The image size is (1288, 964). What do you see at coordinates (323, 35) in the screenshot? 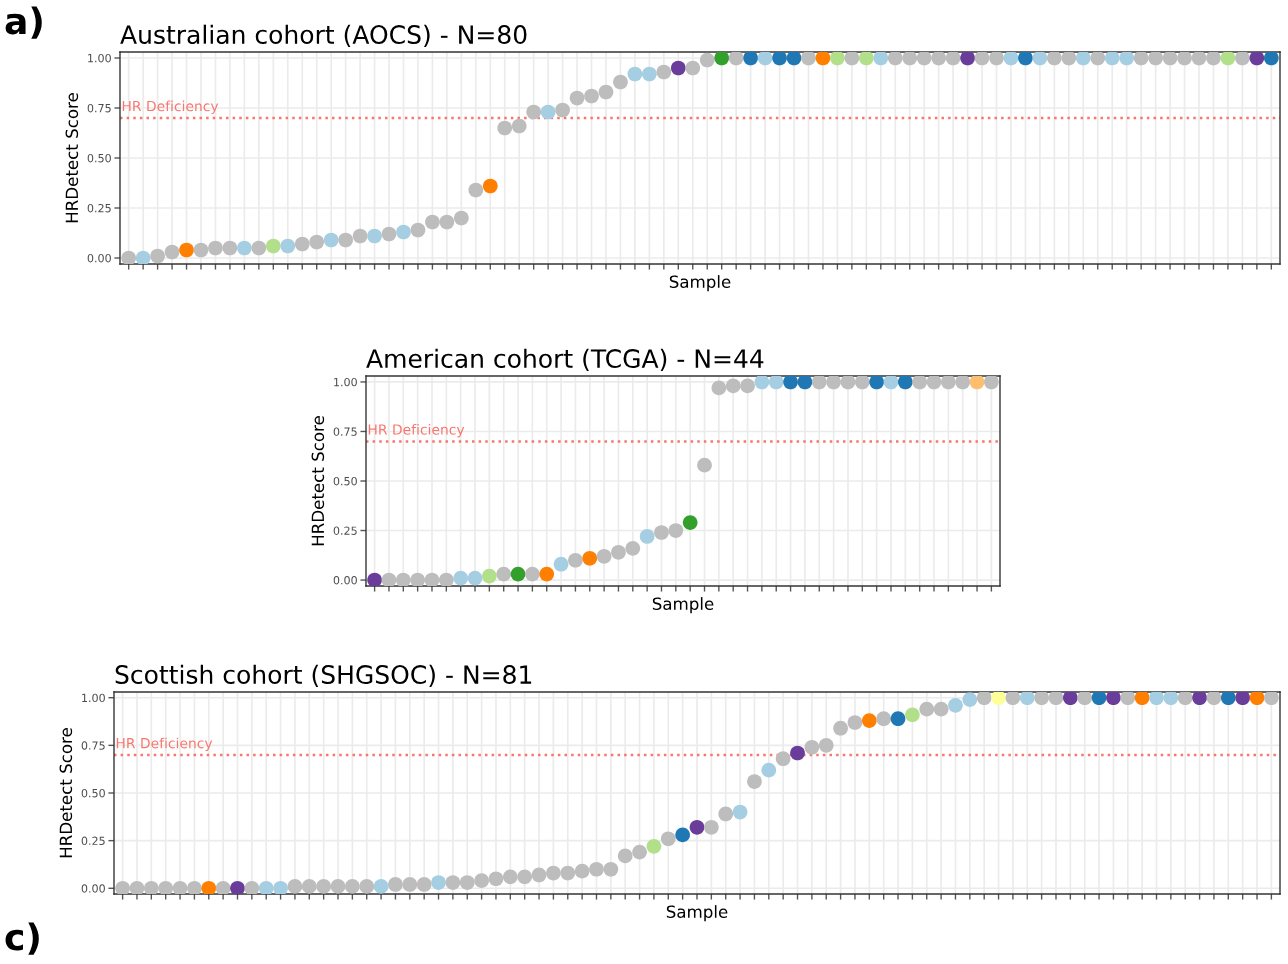
I see `chart-title: Australian cohort (AOCS) - N=80` at bounding box center [323, 35].